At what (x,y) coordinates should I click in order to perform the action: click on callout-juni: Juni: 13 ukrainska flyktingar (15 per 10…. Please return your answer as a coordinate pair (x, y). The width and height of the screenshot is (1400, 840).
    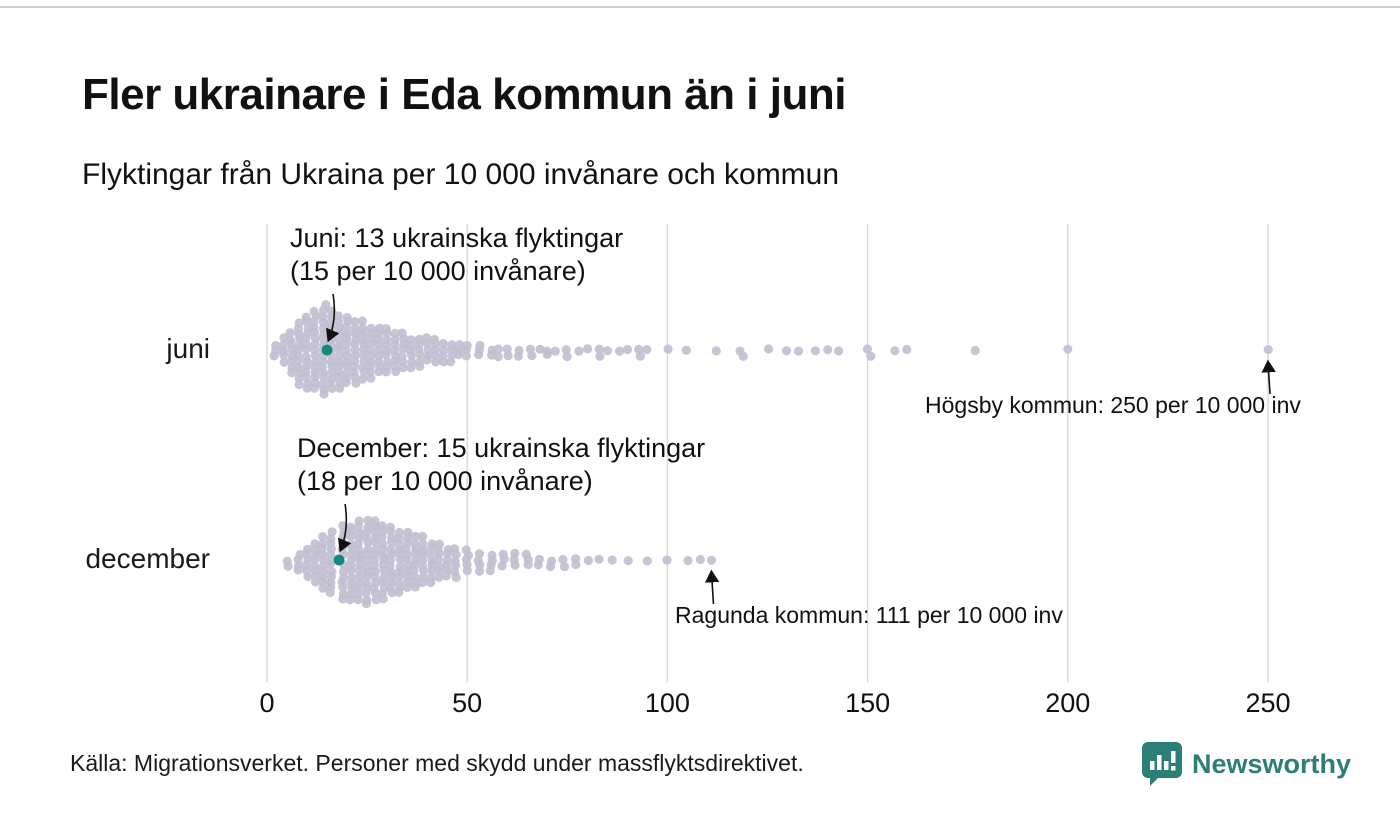
    Looking at the image, I should click on (456, 255).